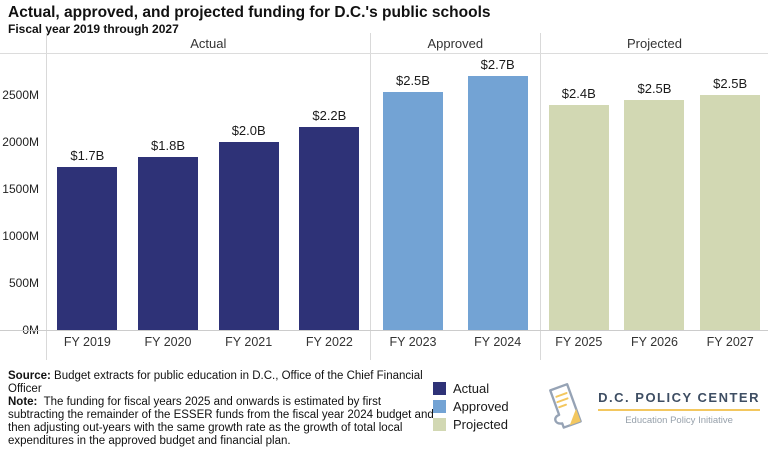 The image size is (768, 451). I want to click on y-axis: 0M 500M 1000M 1500M 2000M 2500M, so click(23, 195).